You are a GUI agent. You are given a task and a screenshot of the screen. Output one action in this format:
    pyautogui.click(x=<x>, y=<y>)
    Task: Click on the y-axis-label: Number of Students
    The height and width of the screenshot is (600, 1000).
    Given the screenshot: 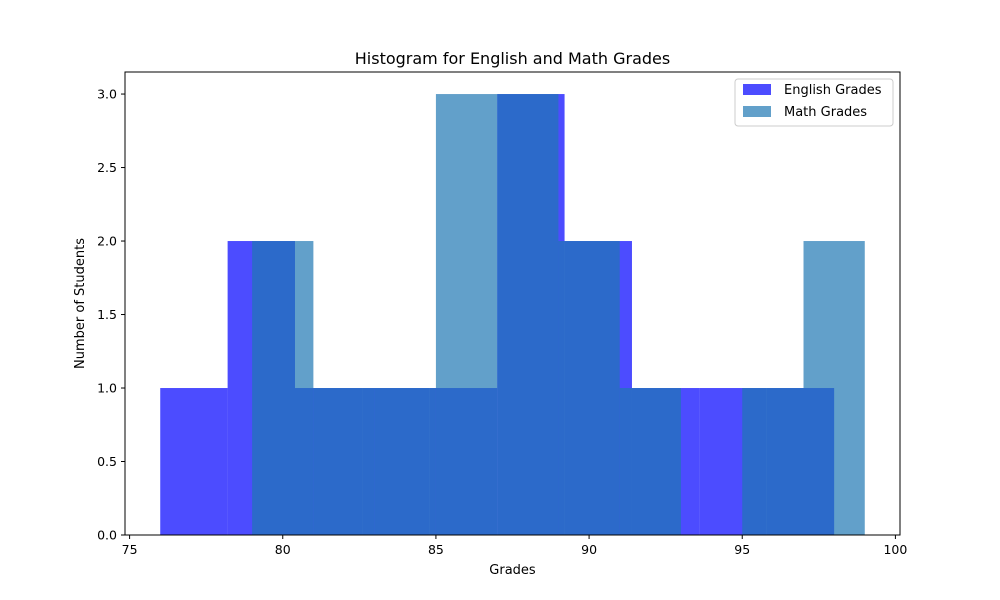 What is the action you would take?
    pyautogui.click(x=80, y=303)
    